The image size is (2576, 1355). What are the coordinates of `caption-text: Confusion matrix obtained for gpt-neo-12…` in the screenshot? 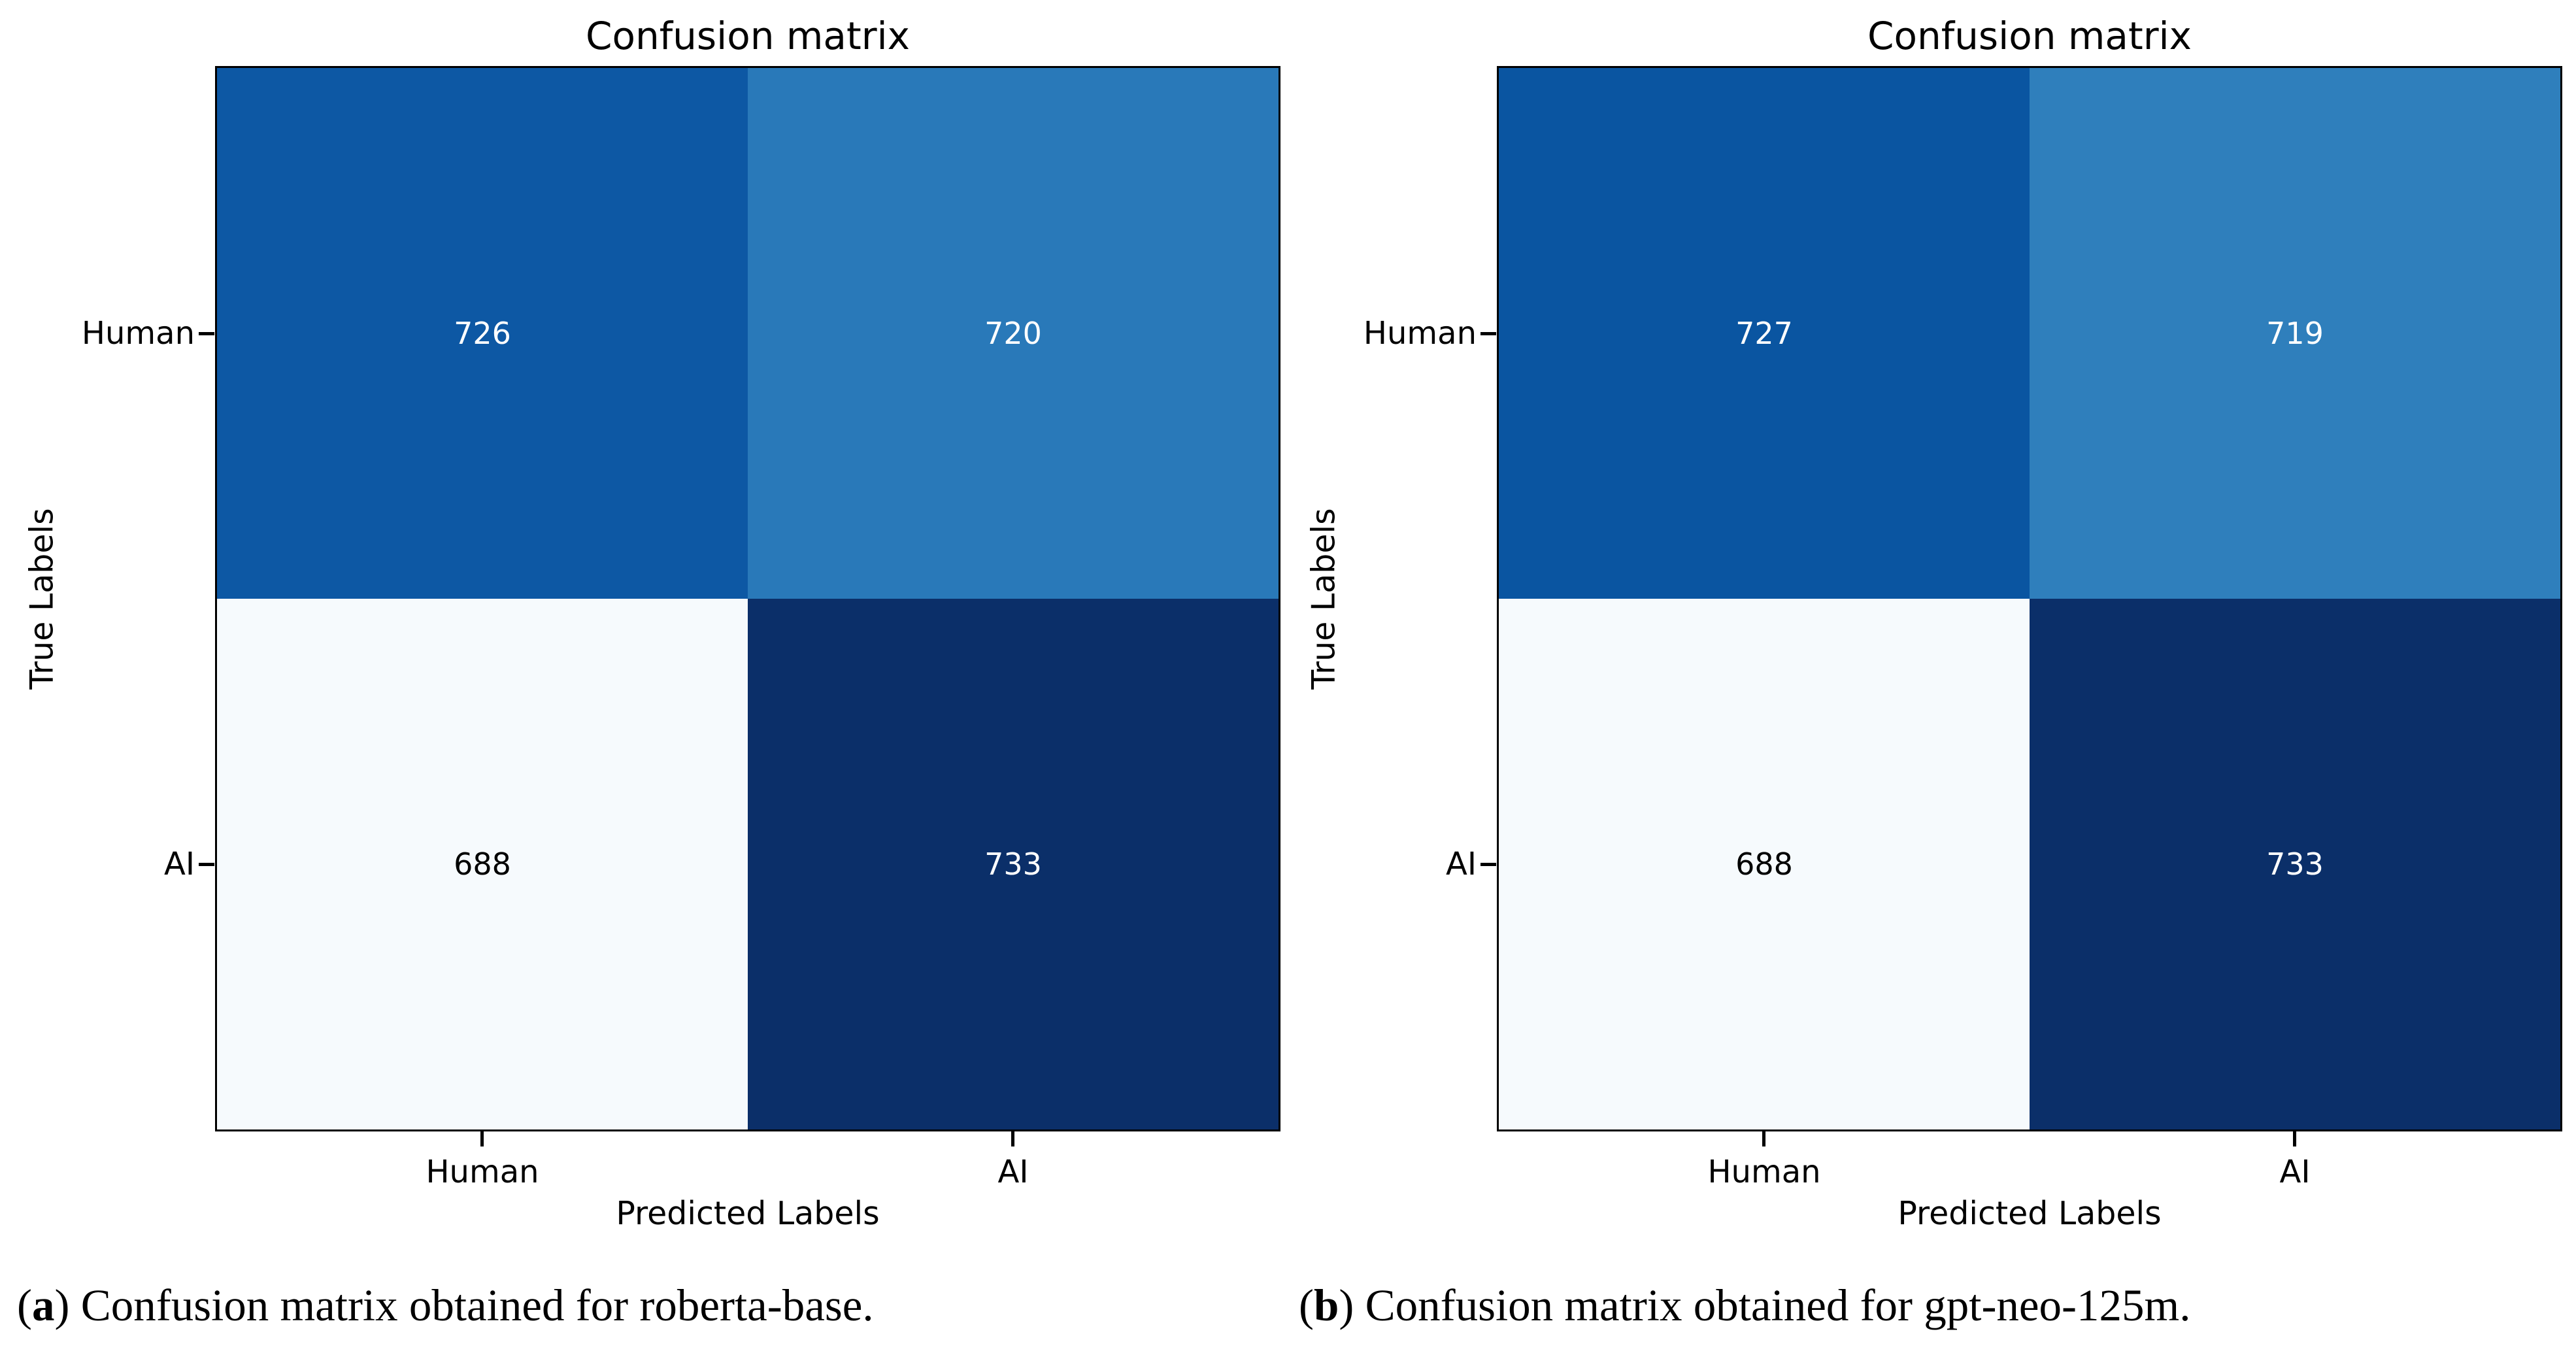 It's located at (1778, 1305).